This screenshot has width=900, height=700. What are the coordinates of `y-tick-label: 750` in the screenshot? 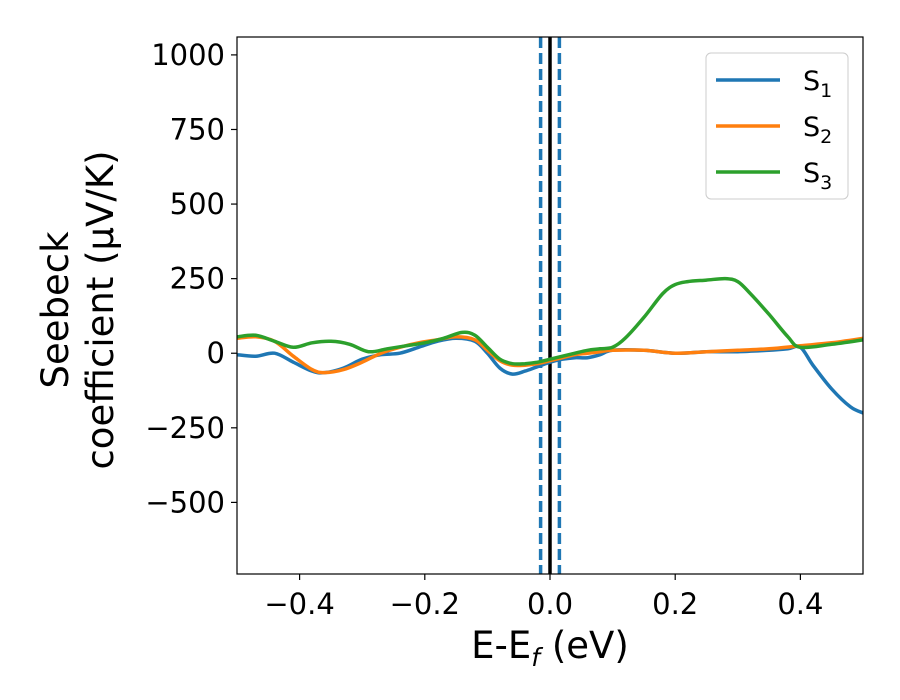 It's located at (197, 129).